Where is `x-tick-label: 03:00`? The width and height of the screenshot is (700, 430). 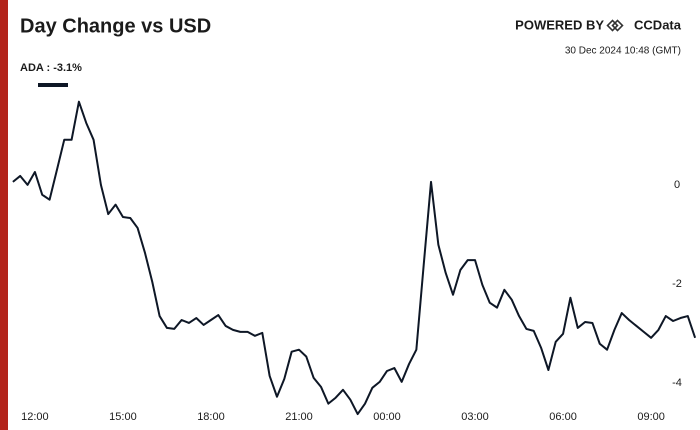
x-tick-label: 03:00 is located at coordinates (475, 417).